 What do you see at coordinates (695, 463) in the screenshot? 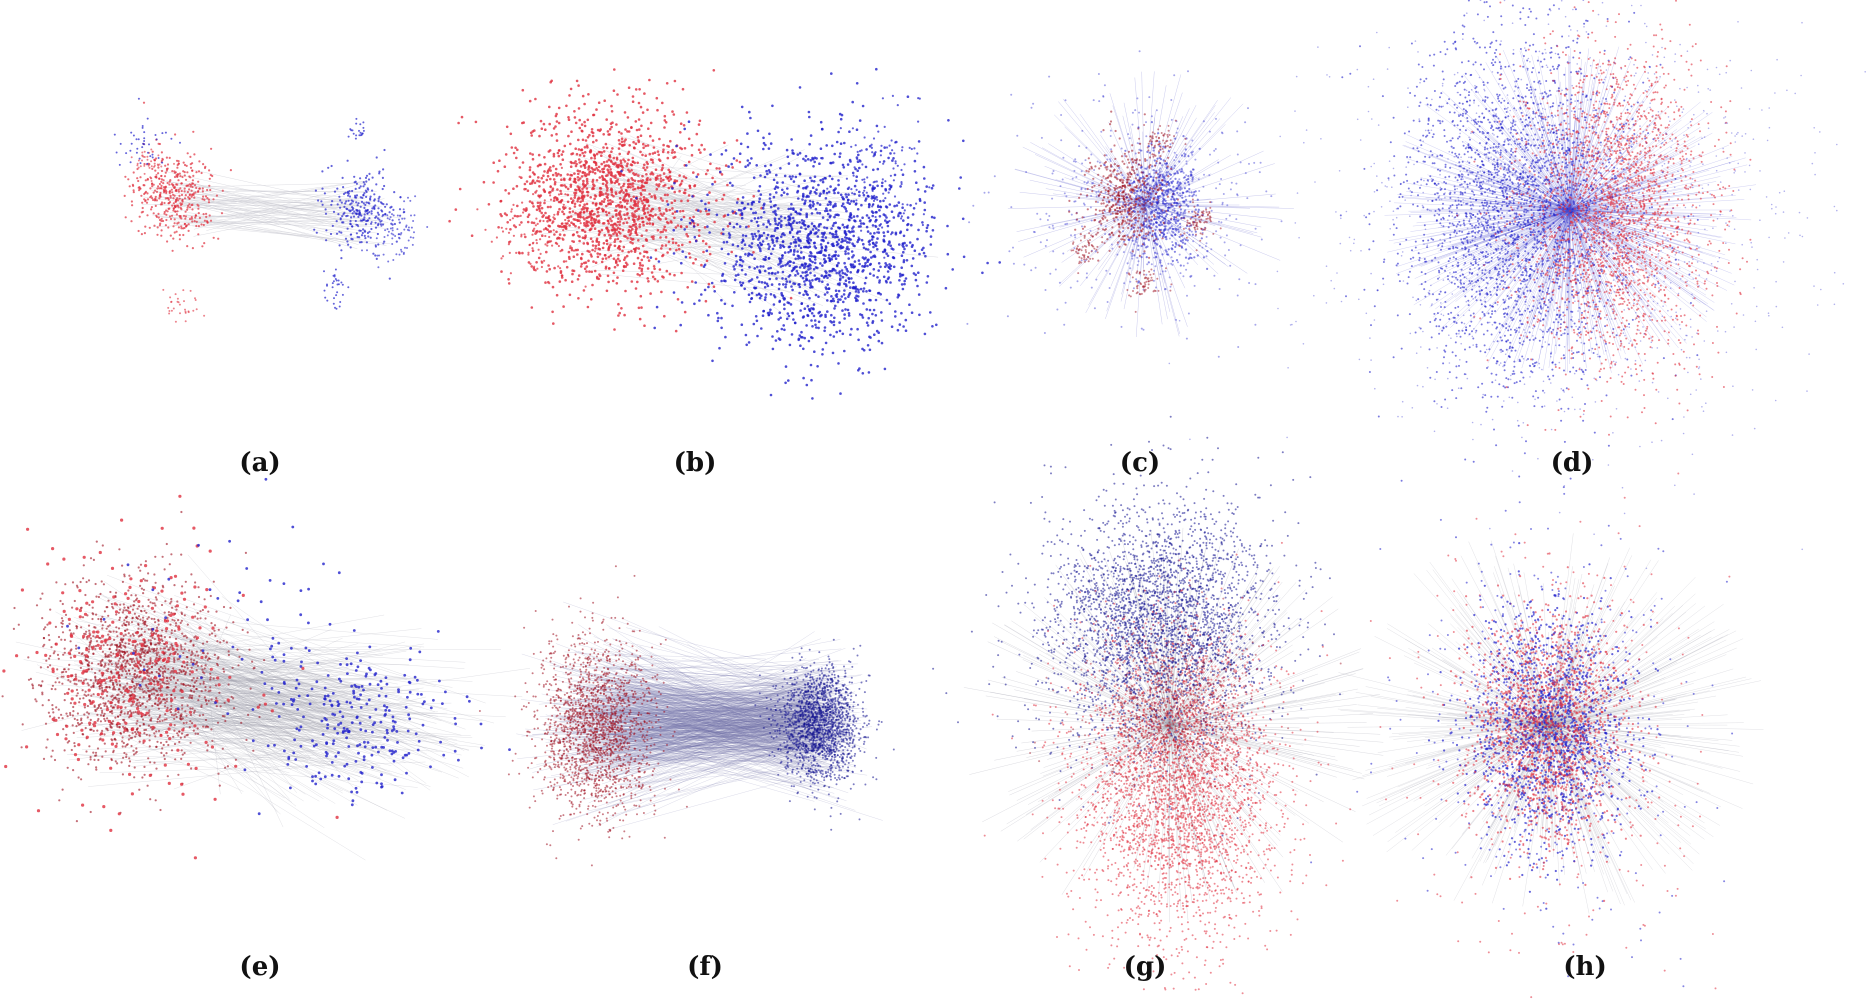
I see `caption-b: (b)` at bounding box center [695, 463].